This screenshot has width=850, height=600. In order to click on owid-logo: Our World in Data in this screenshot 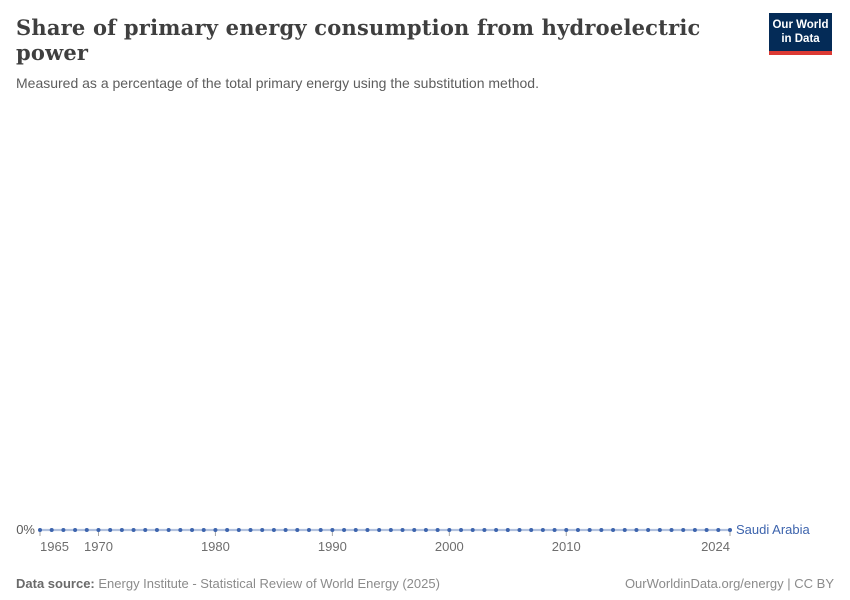, I will do `click(800, 34)`.